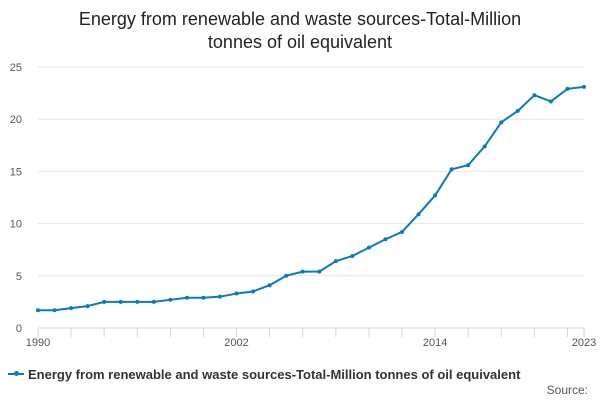  I want to click on y-tick-label: 15, so click(16, 172).